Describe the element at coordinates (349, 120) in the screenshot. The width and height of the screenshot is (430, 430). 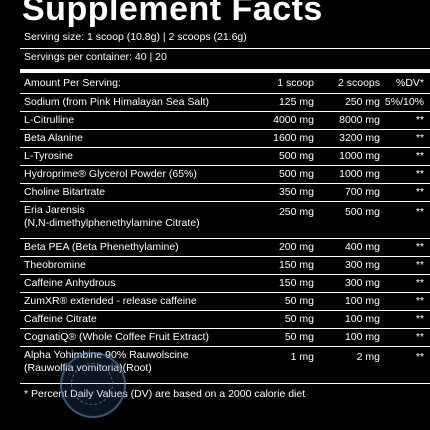
I see `amount-two-scoops: 8000 mg` at that location.